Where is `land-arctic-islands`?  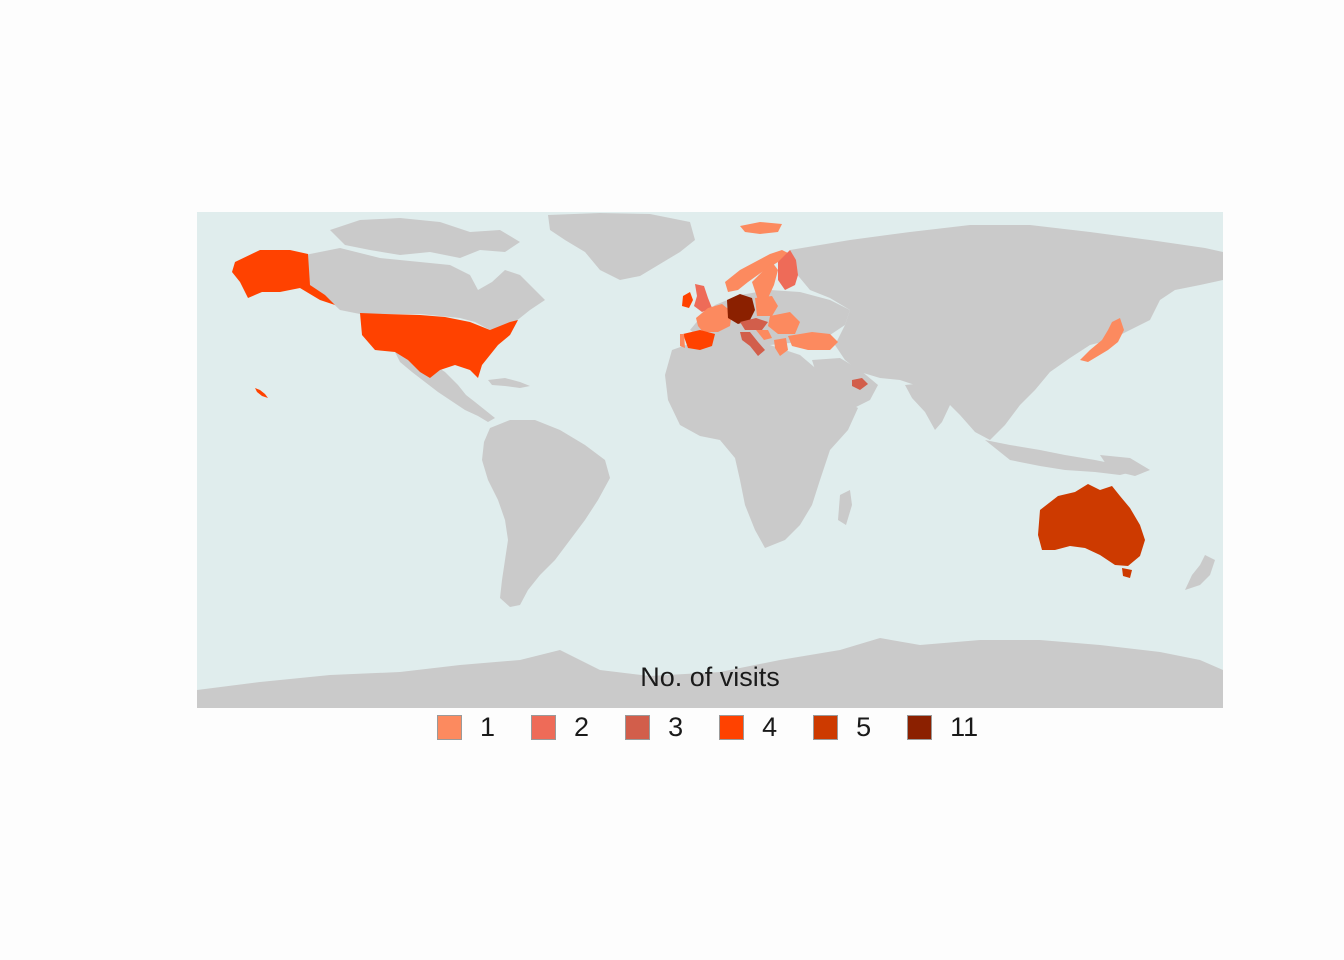 land-arctic-islands is located at coordinates (425, 238).